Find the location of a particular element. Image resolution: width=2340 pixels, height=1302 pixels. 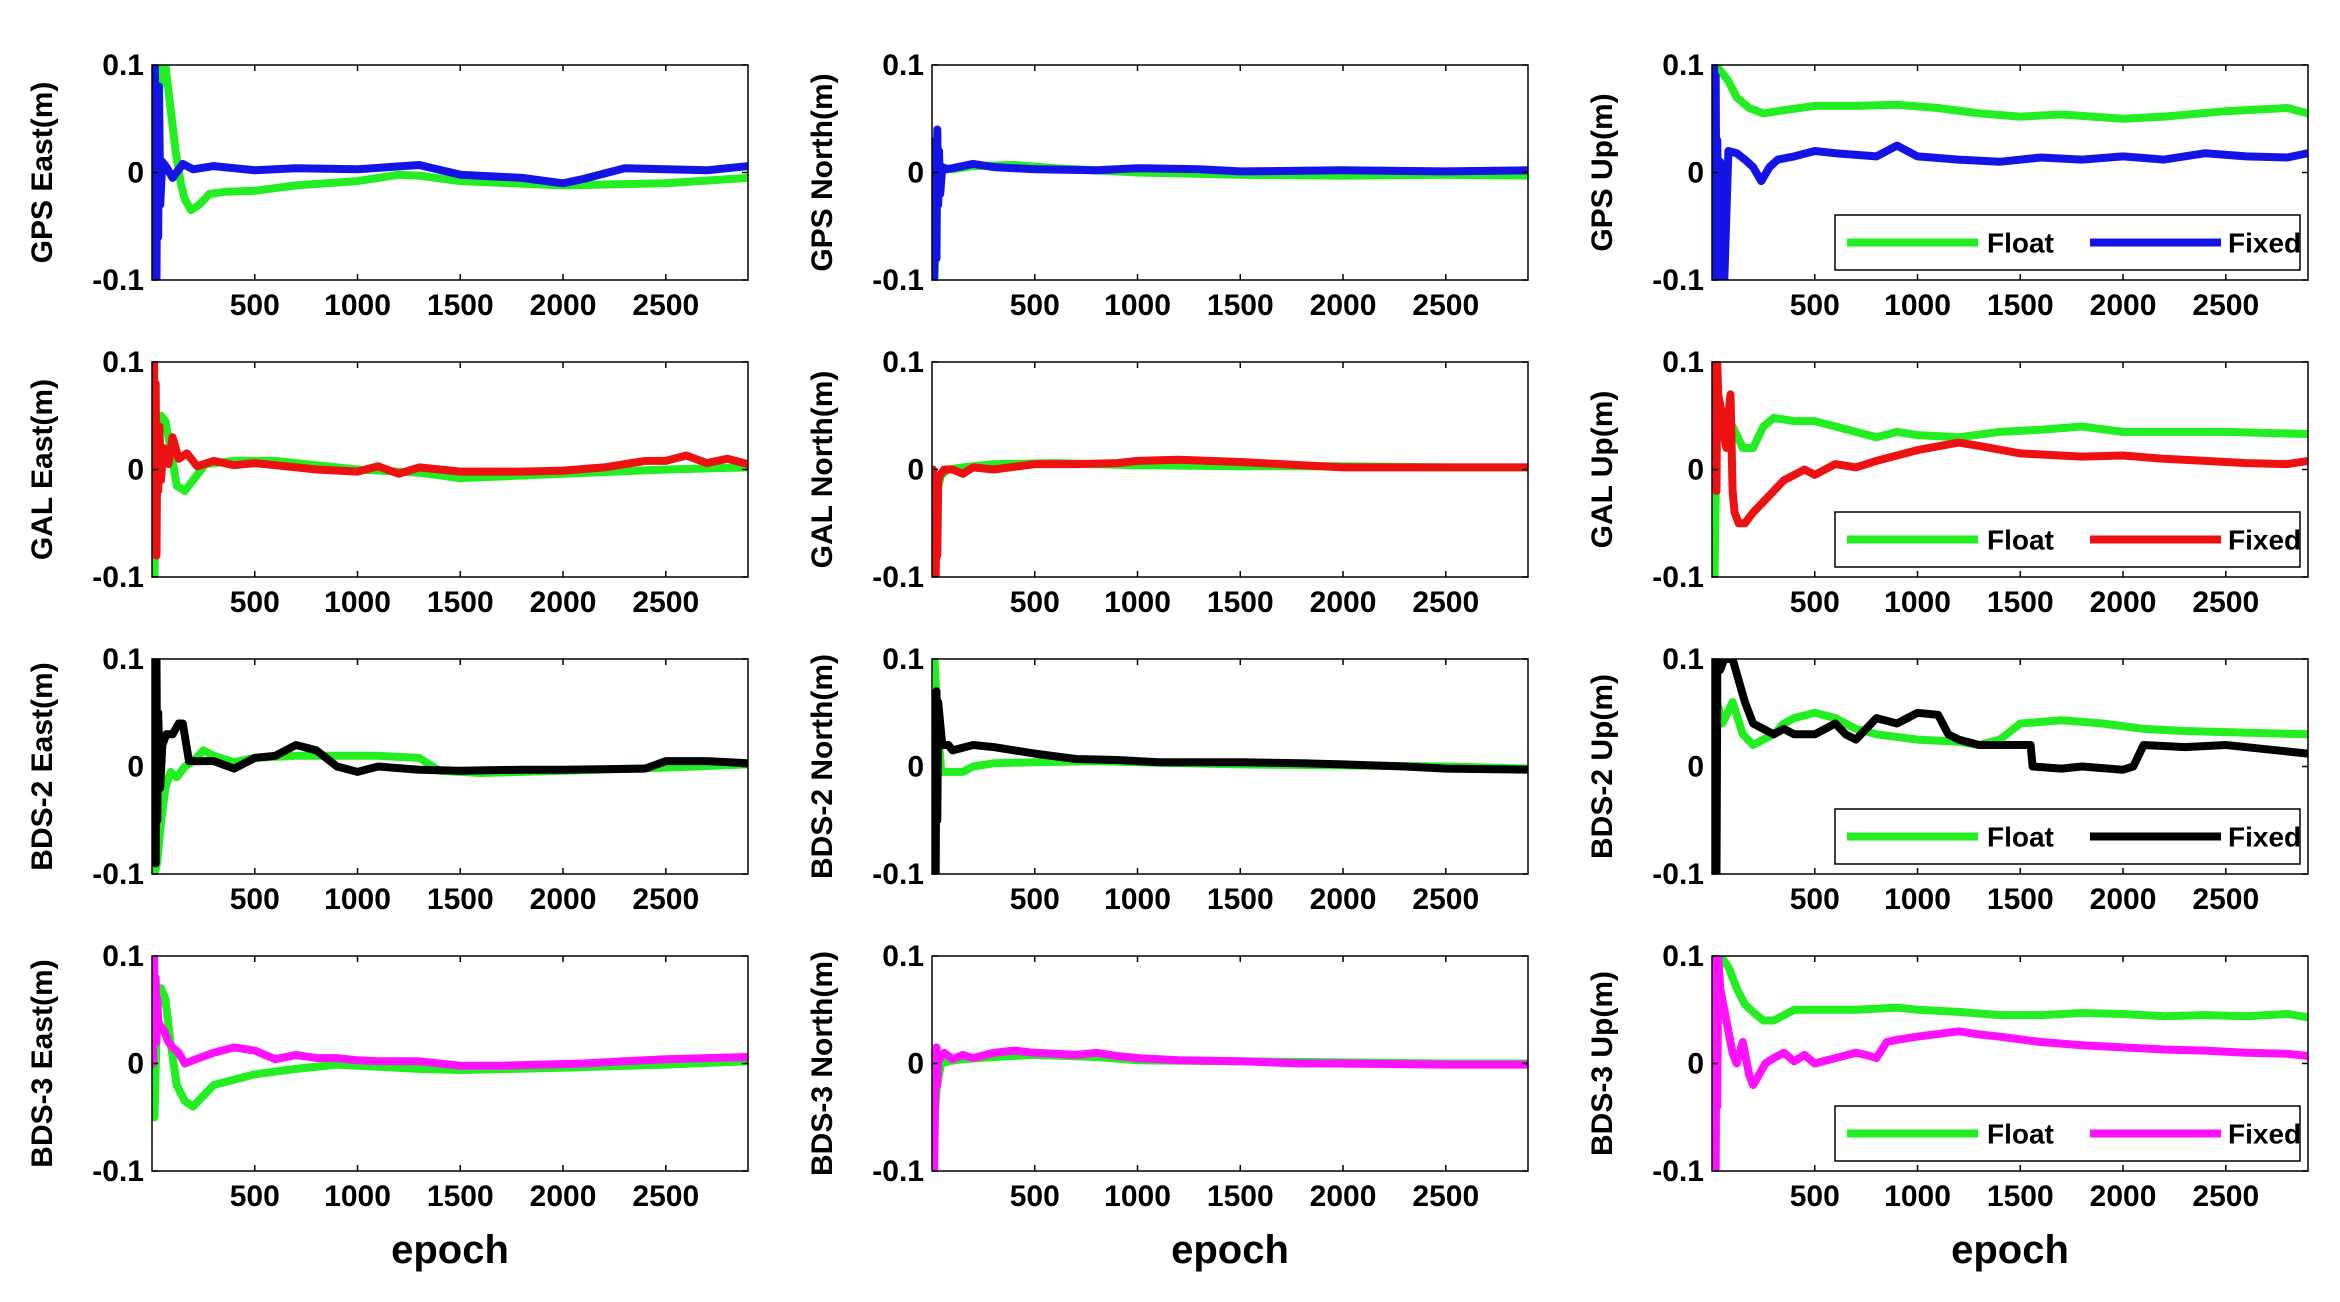

panel-gal-1: 500 1000 1500 2000 2500 -0.1 0 0.1 GAL North(m) is located at coordinates (1167, 482).